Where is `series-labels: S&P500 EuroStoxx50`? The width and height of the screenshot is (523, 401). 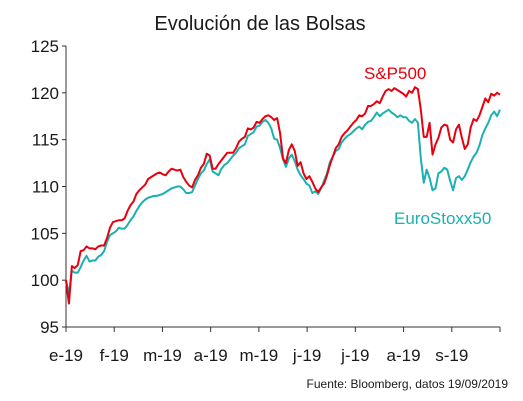
series-labels: S&P500 EuroStoxx50 is located at coordinates (427, 146).